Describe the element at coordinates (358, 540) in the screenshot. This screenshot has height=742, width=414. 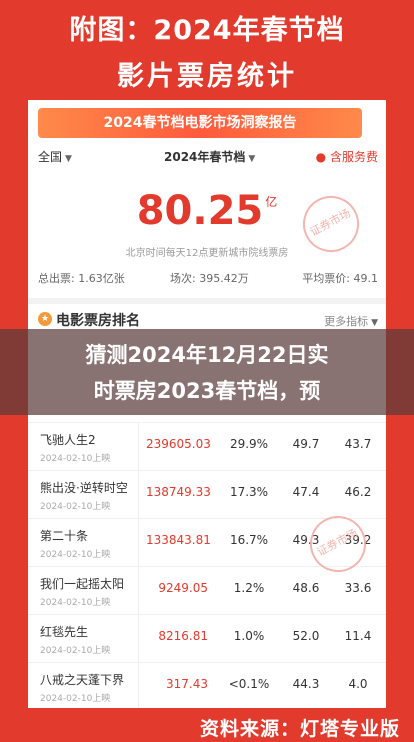
I see `metric-cell: 39.2` at that location.